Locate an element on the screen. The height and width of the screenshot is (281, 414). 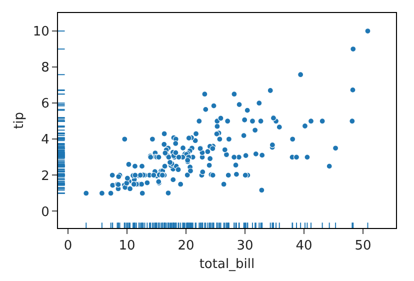
x-axis-title: total_bill is located at coordinates (227, 264).